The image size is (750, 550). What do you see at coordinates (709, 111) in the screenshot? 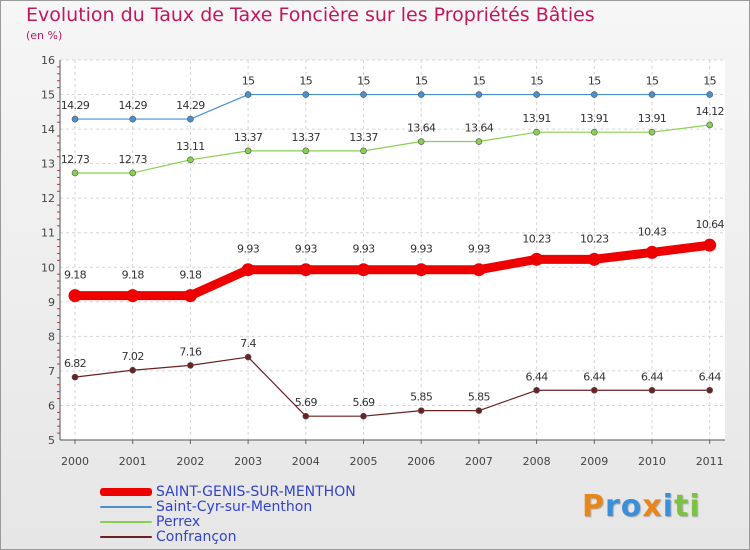
I see `data-label: 14.12` at bounding box center [709, 111].